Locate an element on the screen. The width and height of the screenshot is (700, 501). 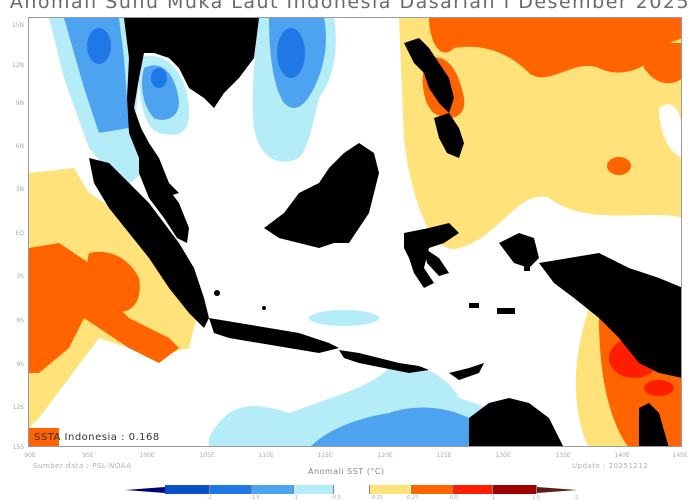
x-axis-label: 135E is located at coordinates (563, 455).